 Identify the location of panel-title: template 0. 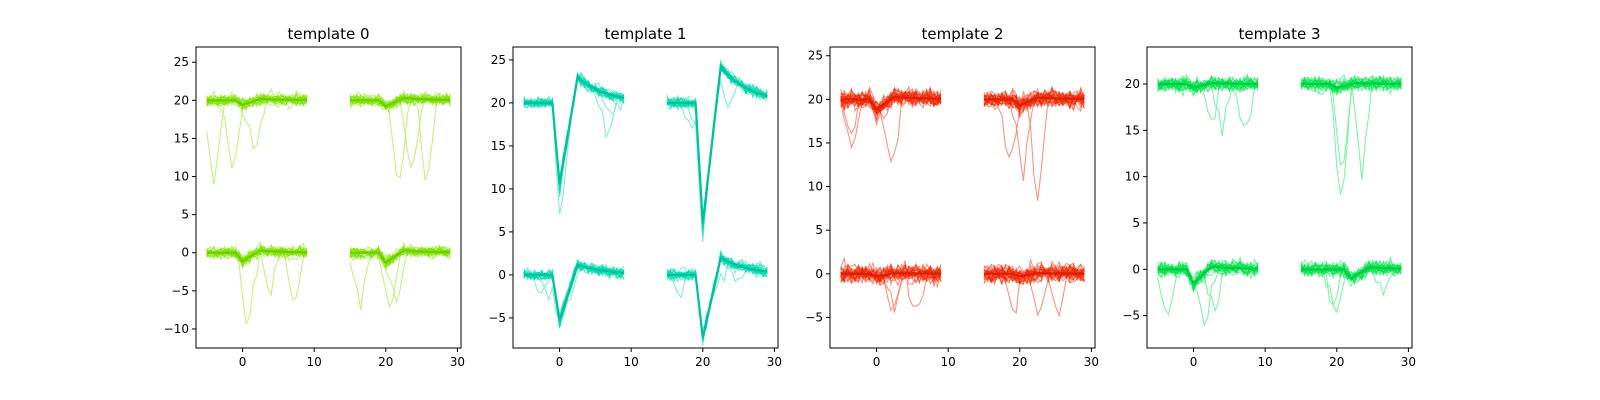
(328, 34).